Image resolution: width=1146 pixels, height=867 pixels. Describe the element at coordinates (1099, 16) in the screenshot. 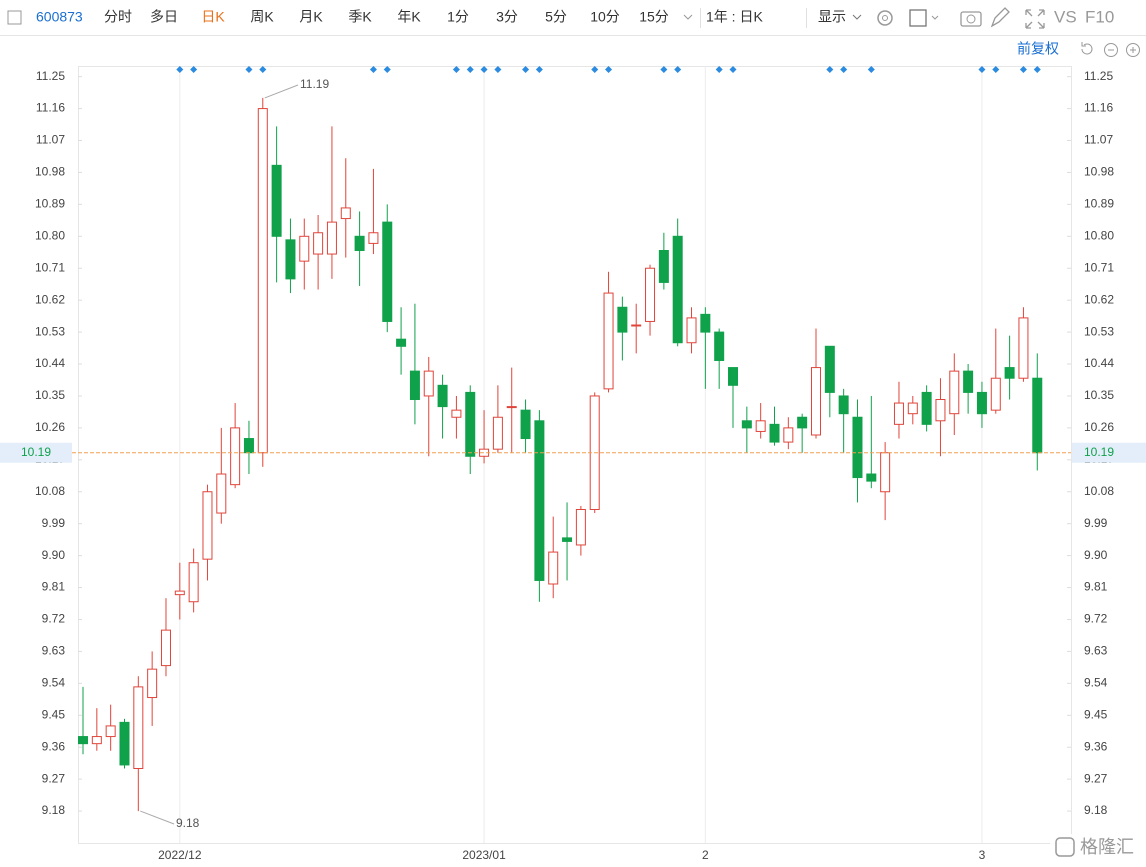

I see `f10-button: F10` at that location.